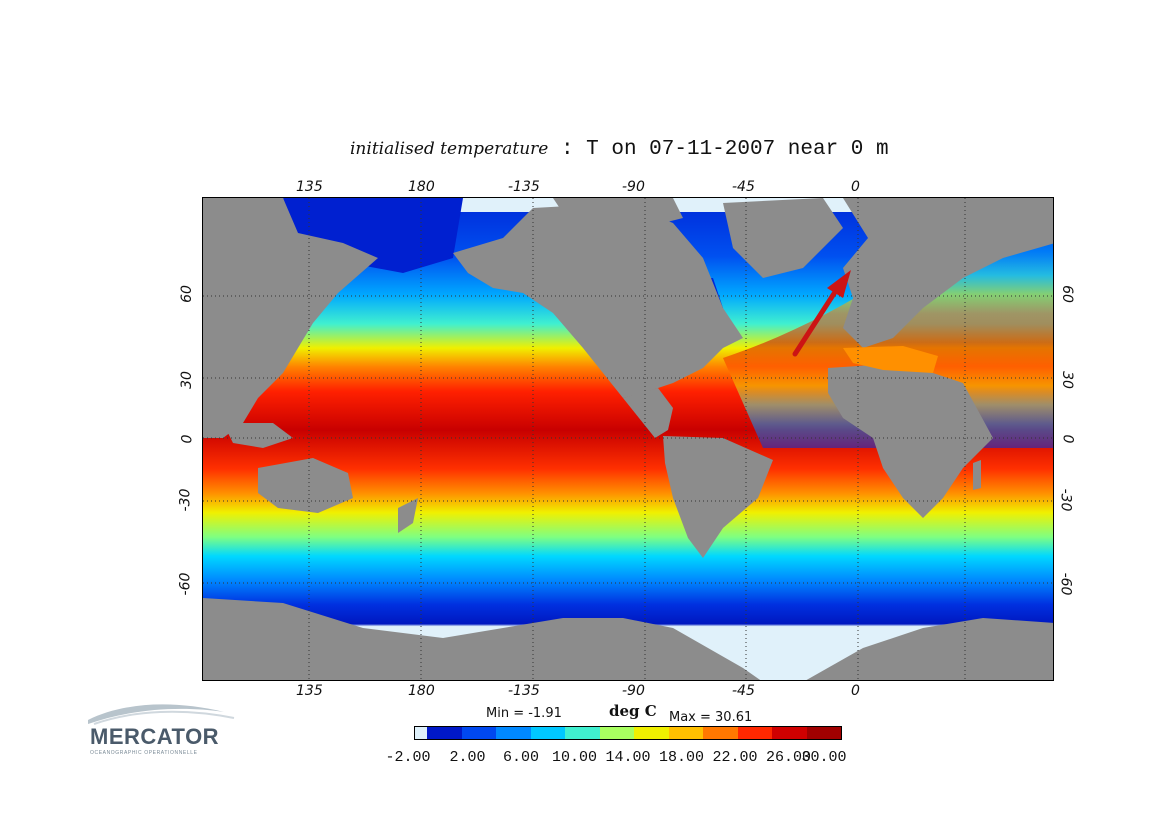 This screenshot has height=827, width=1169. What do you see at coordinates (155, 736) in the screenshot?
I see `logo-name: MERCATOR` at bounding box center [155, 736].